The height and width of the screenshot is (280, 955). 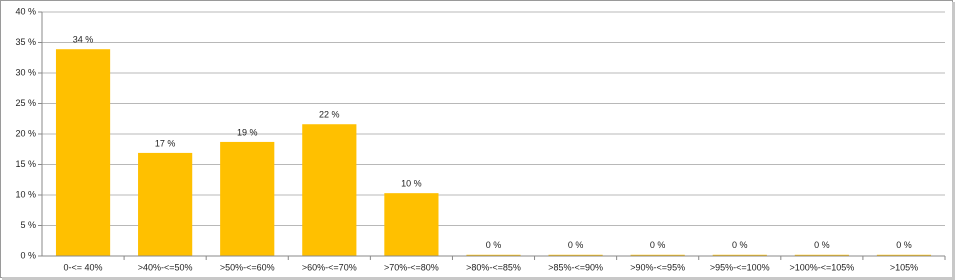 I want to click on y-tick-label: 25 %, so click(x=25, y=103).